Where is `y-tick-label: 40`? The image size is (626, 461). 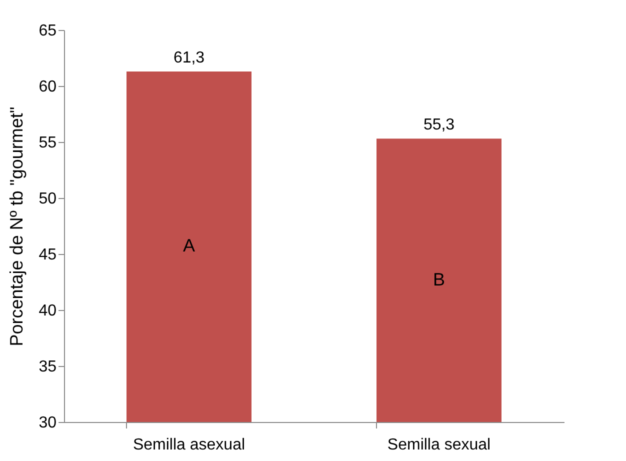 y-tick-label: 40 is located at coordinates (47, 311).